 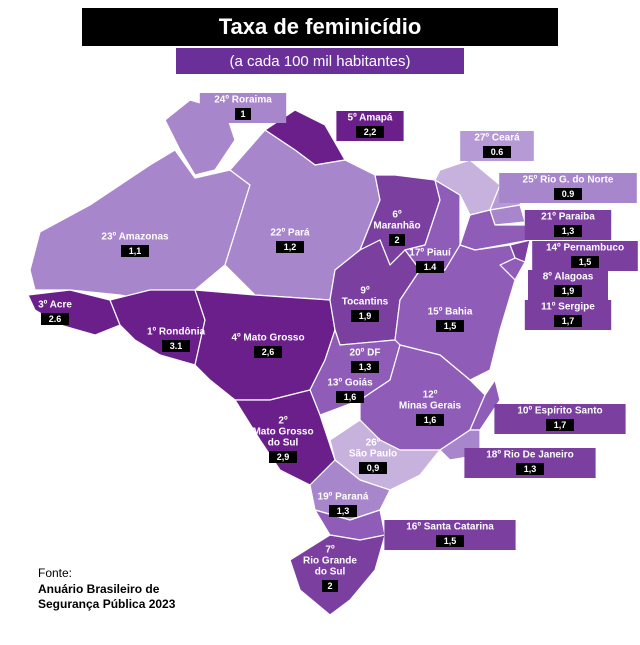 I want to click on state-name: Minas Gerais, so click(x=430, y=406).